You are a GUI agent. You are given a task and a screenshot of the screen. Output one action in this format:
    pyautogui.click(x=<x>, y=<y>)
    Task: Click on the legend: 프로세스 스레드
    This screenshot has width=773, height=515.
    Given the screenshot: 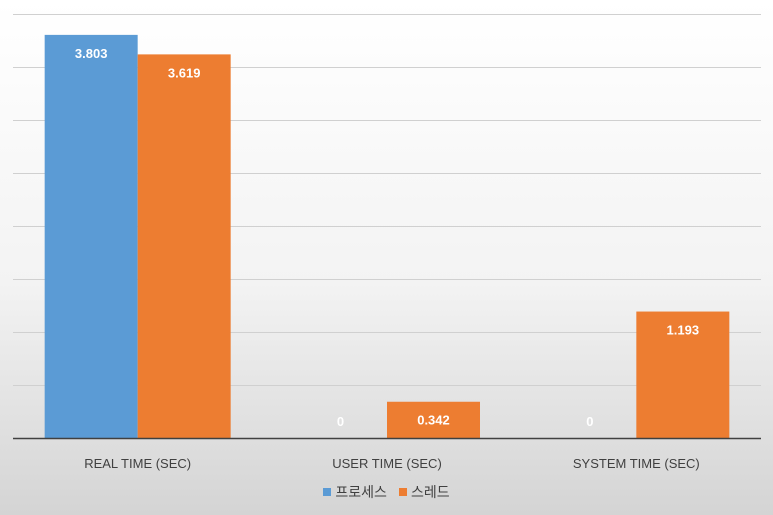 What is the action you would take?
    pyautogui.click(x=386, y=492)
    